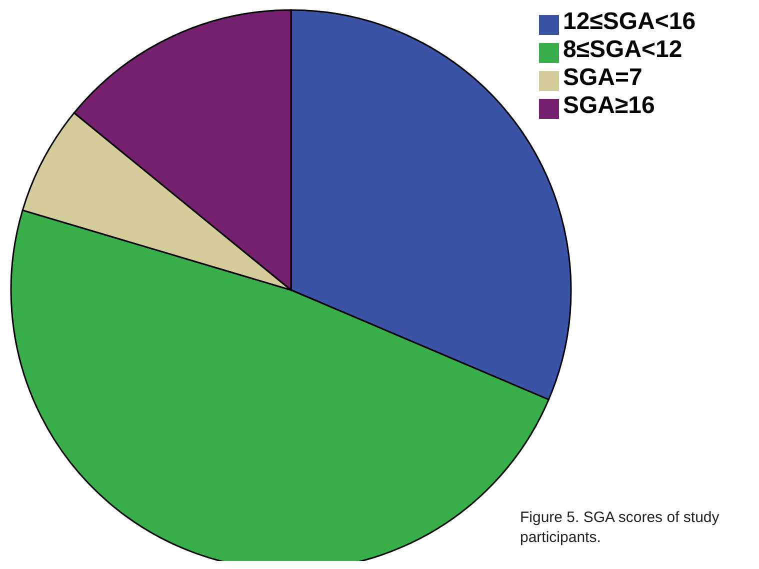 This screenshot has width=759, height=569. I want to click on caption: Figure 5. SGA scores of study participants., so click(620, 528).